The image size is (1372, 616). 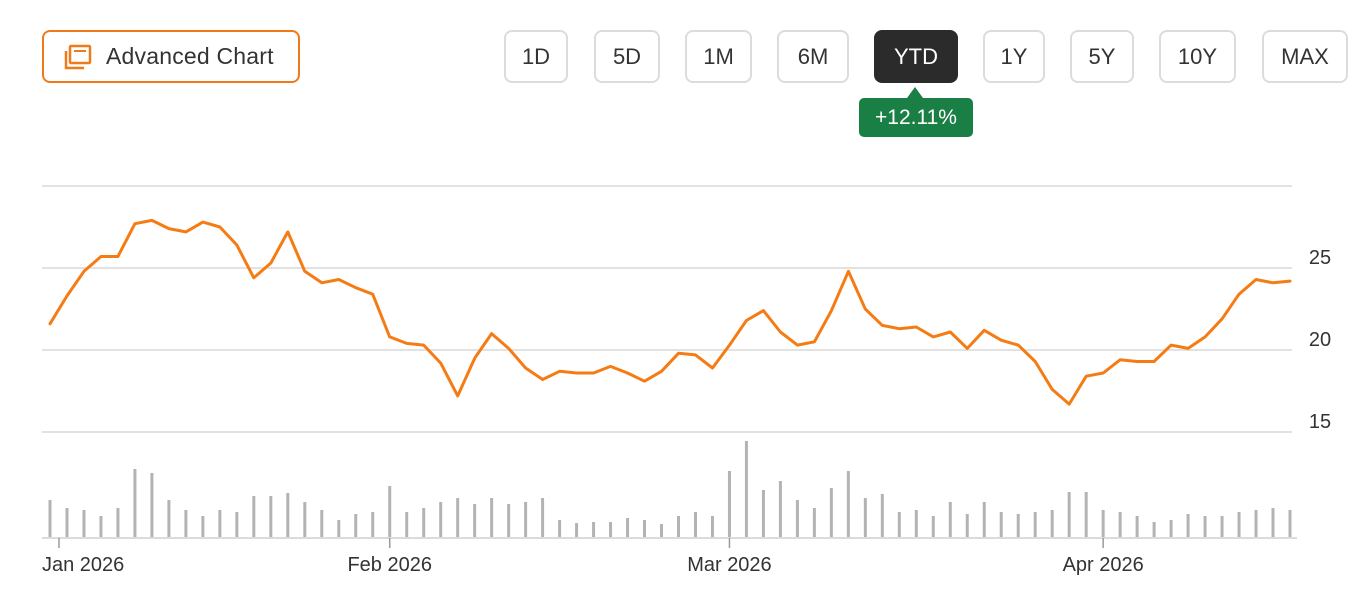 I want to click on change-badge: +12.11%, so click(x=916, y=117).